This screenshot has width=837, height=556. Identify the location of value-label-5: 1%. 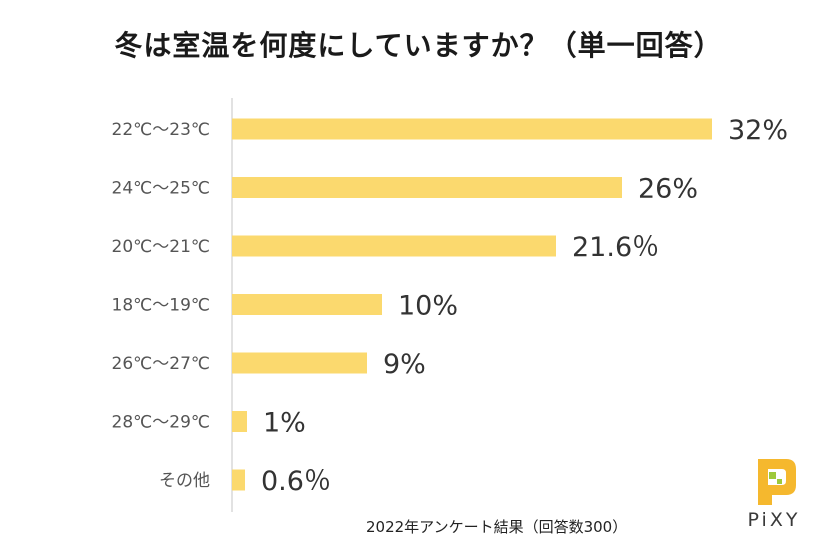
(284, 423).